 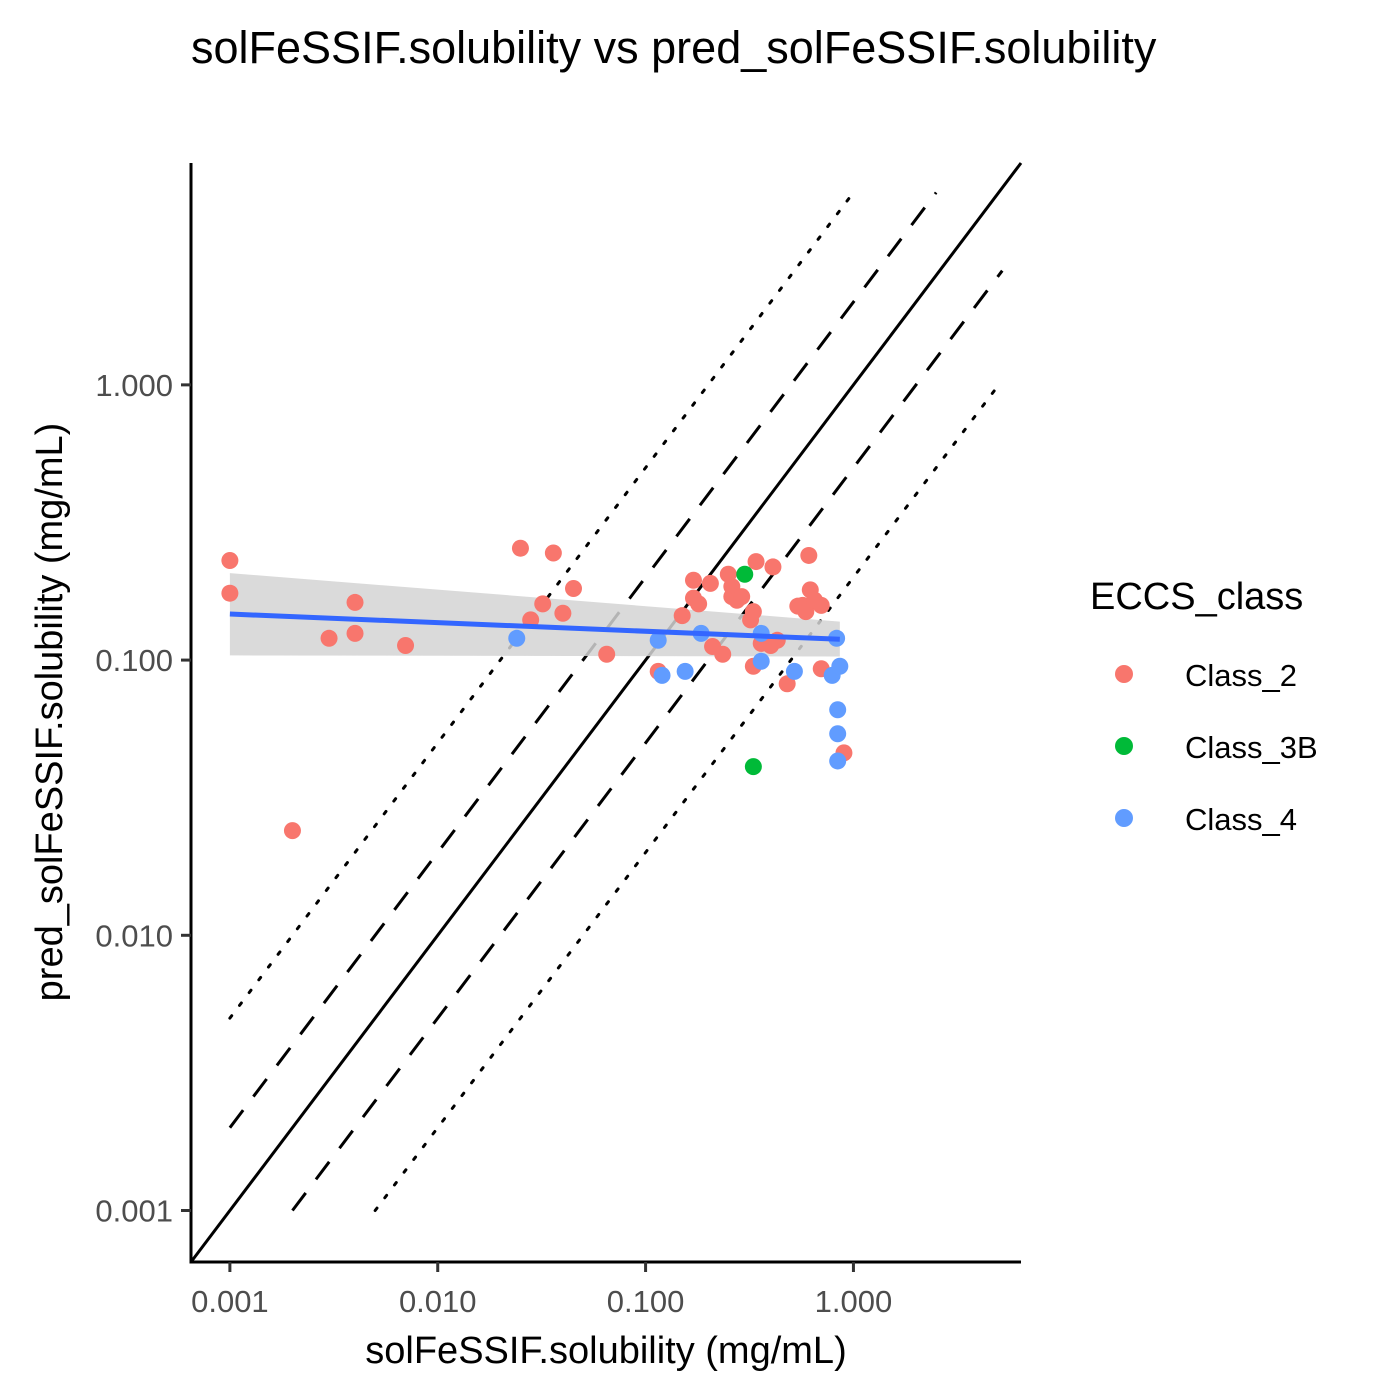 I want to click on x-tick-label: 1.000, so click(x=854, y=1301).